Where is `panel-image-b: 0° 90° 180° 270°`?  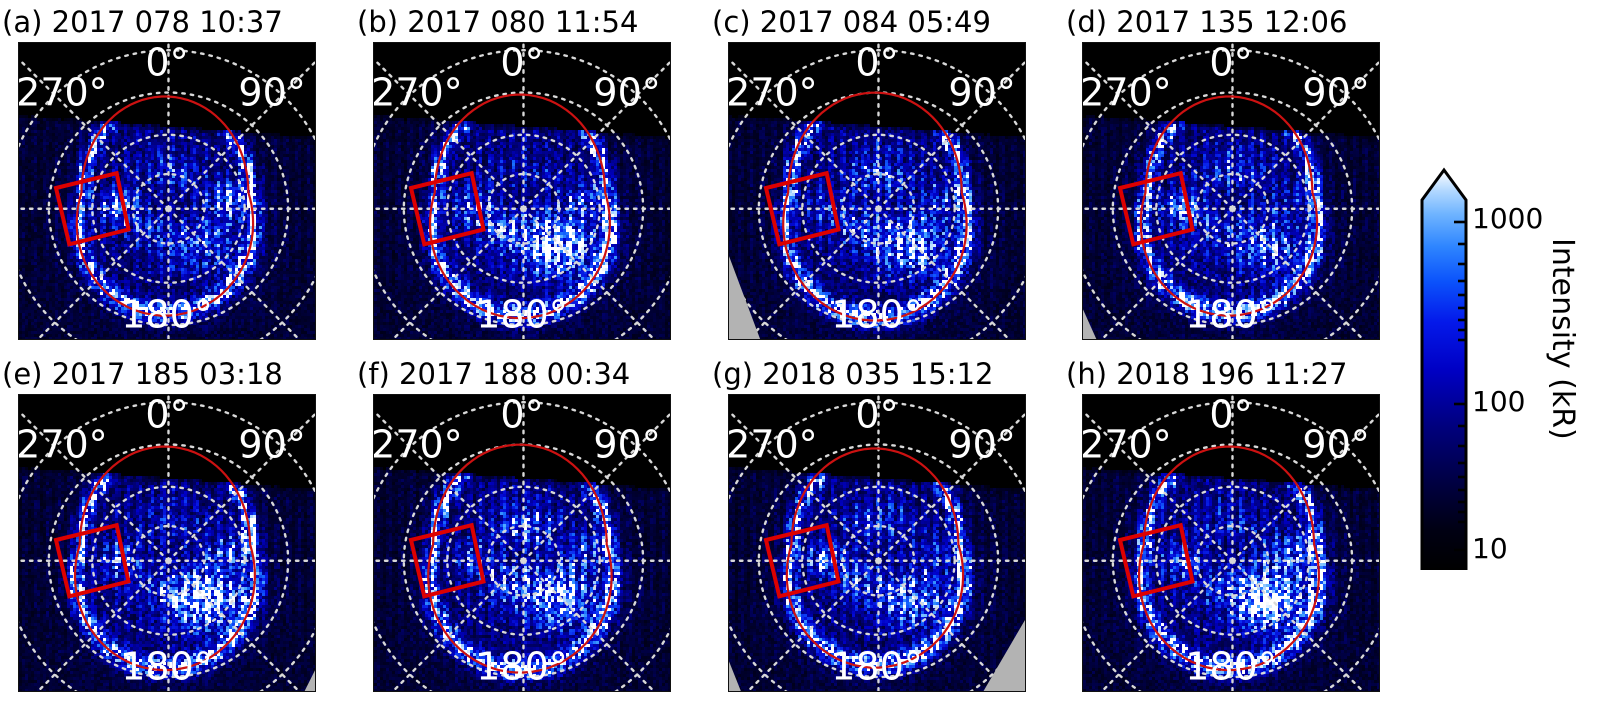 panel-image-b: 0° 90° 180° 270° is located at coordinates (522, 191).